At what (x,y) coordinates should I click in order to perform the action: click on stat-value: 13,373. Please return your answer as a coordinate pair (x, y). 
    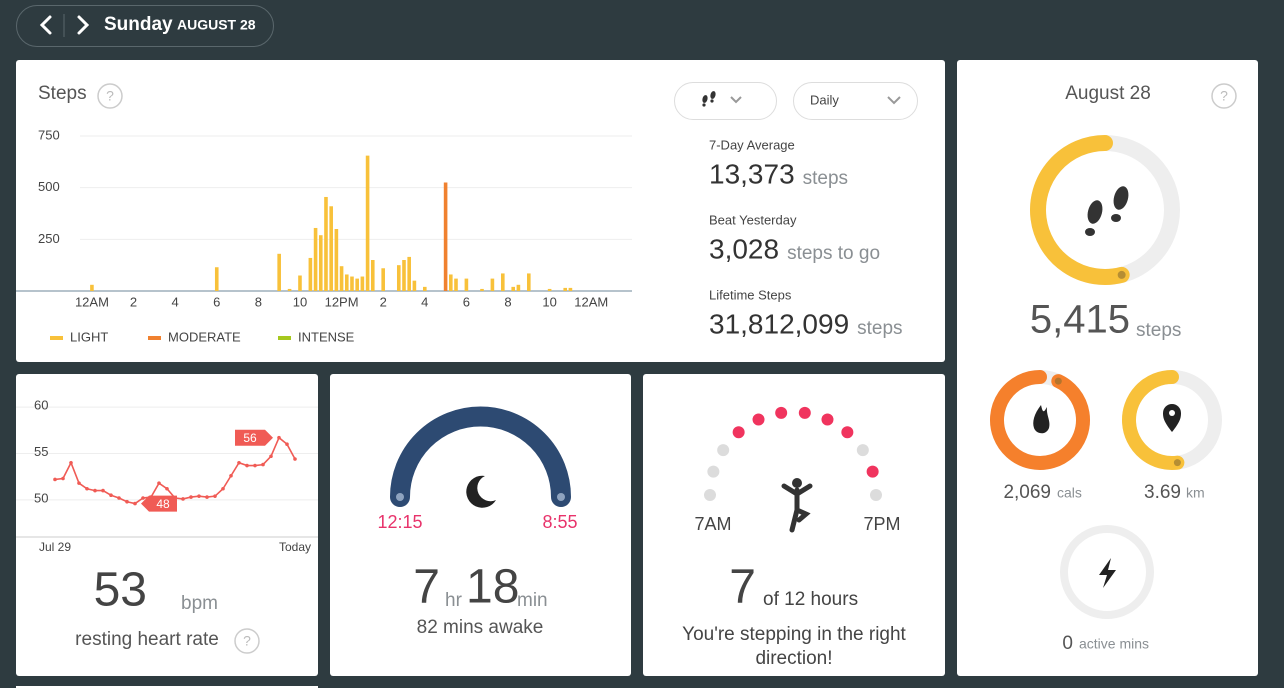
    Looking at the image, I should click on (752, 173).